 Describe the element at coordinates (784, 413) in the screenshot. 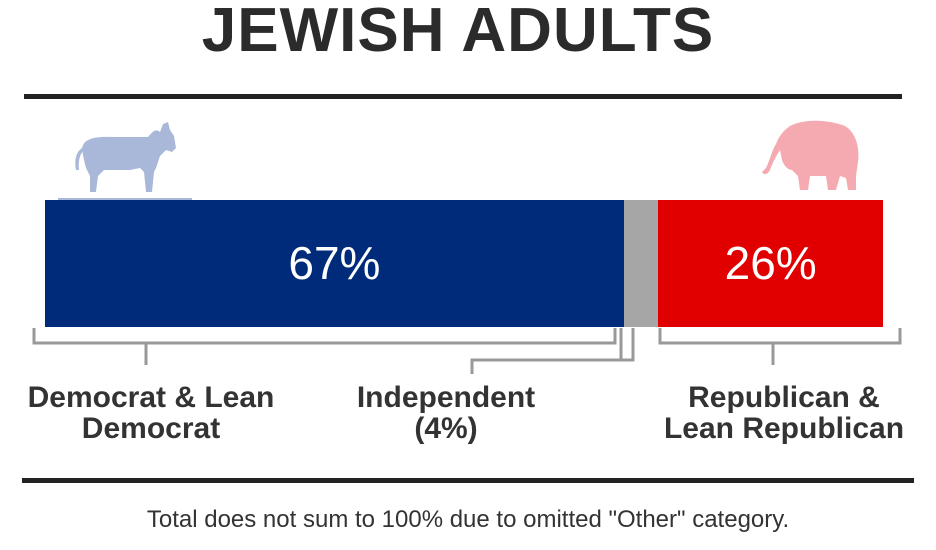

I see `category-label-republican: Republican & Lean Republican` at that location.